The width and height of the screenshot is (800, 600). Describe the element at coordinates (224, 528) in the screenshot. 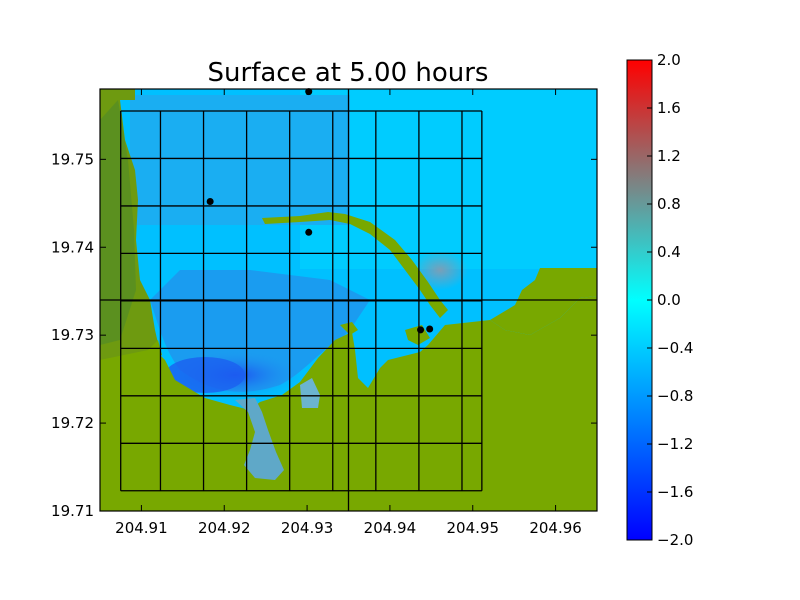

I see `x-tick-label: 204.92` at that location.